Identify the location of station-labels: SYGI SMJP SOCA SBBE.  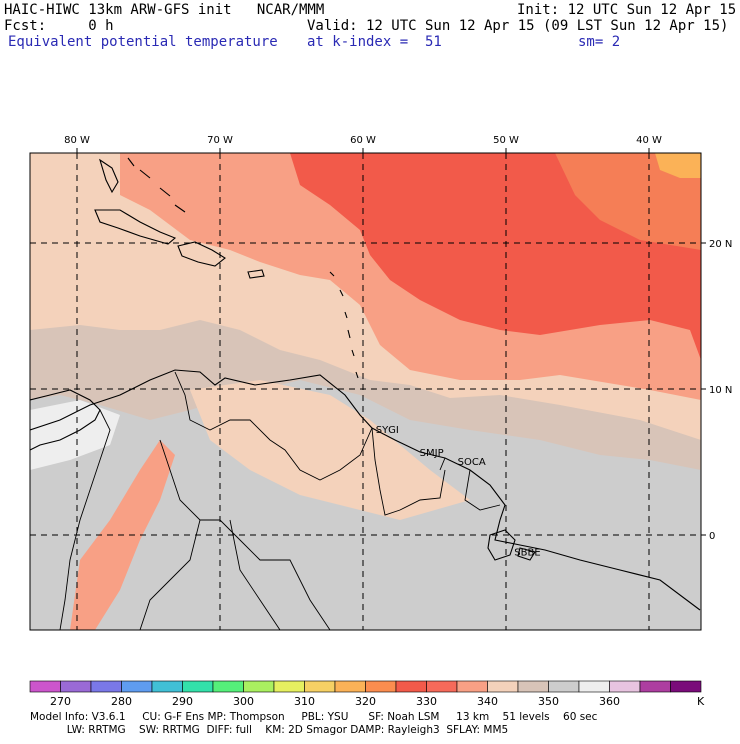
(458, 492).